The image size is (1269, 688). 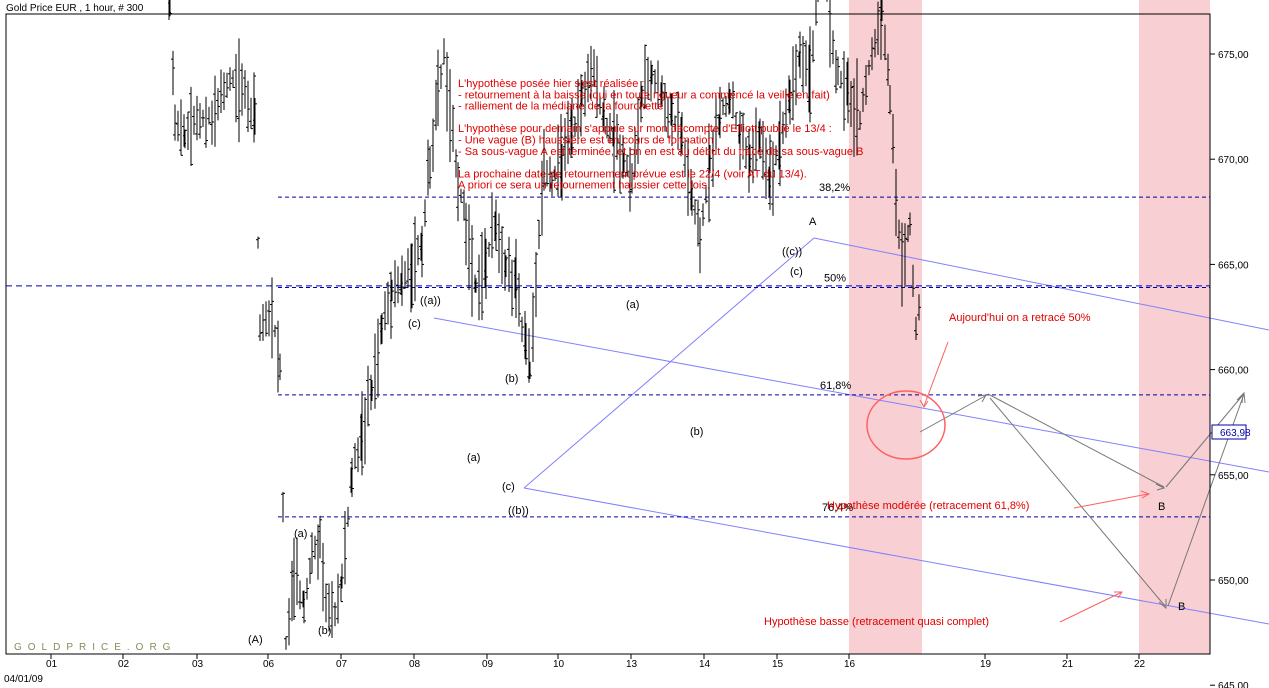 What do you see at coordinates (1145, 494) in the screenshot?
I see `pointer-moderate-head` at bounding box center [1145, 494].